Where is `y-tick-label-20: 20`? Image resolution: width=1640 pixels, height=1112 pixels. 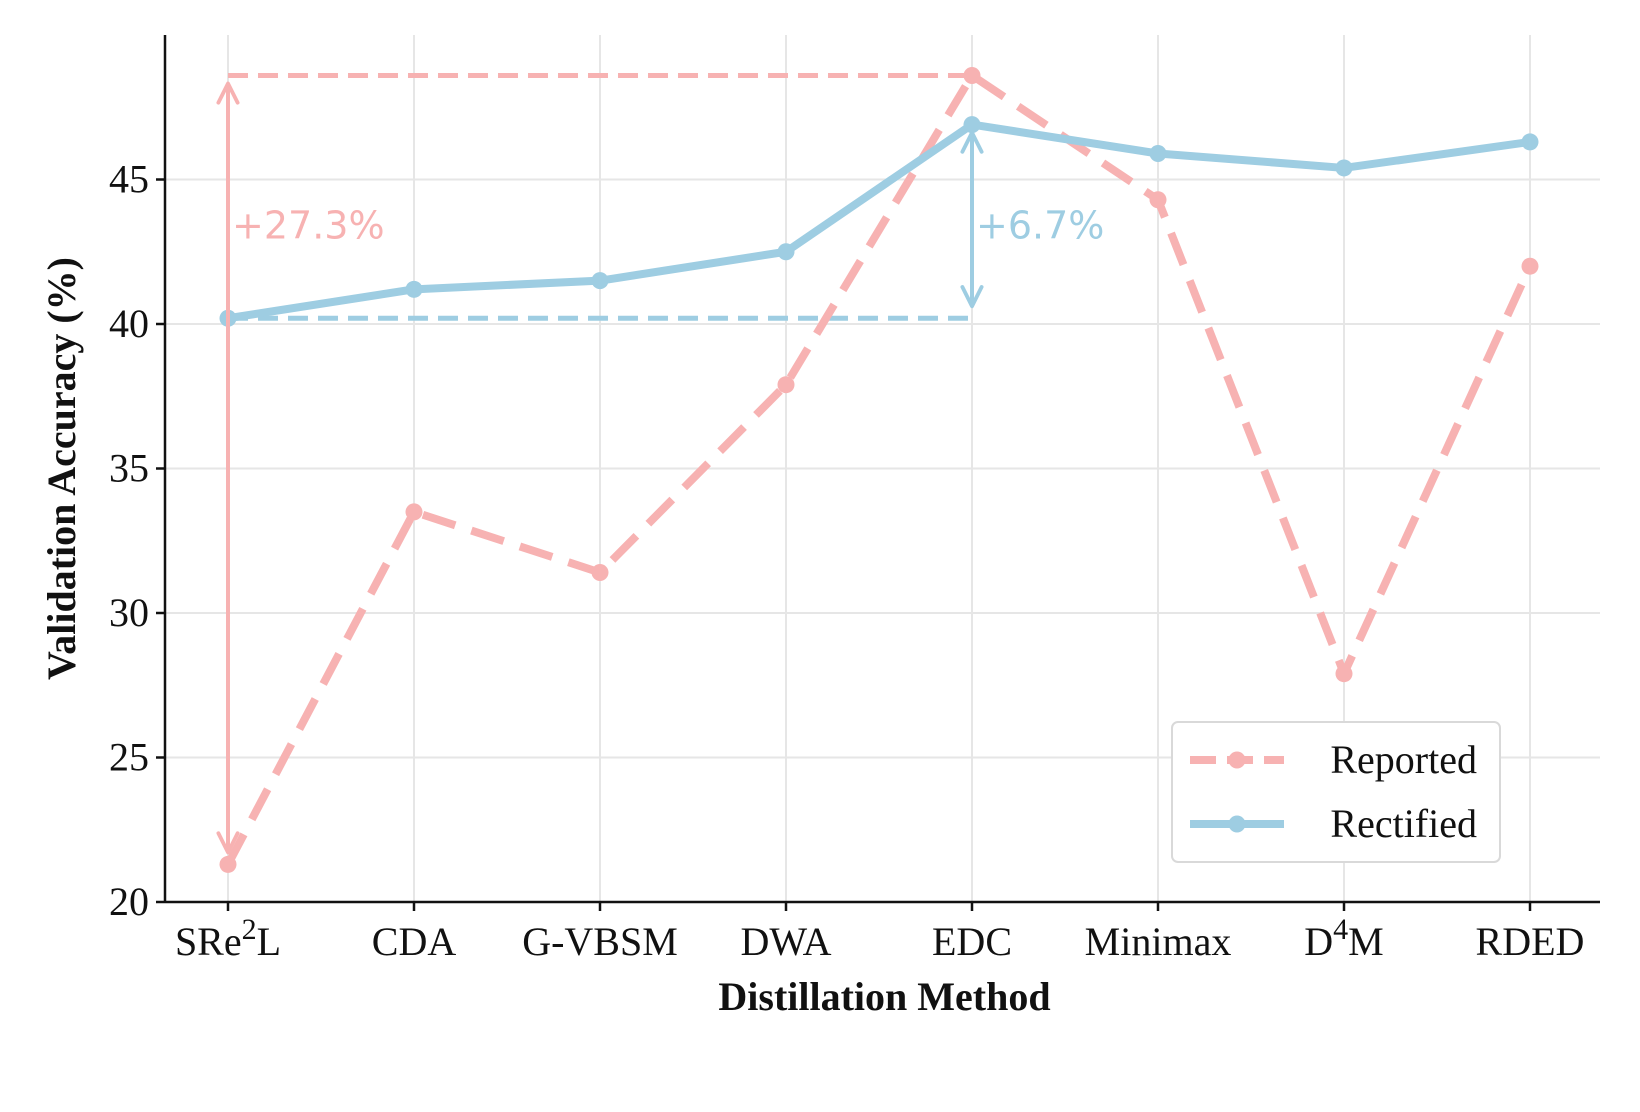 y-tick-label-20: 20 is located at coordinates (129, 901).